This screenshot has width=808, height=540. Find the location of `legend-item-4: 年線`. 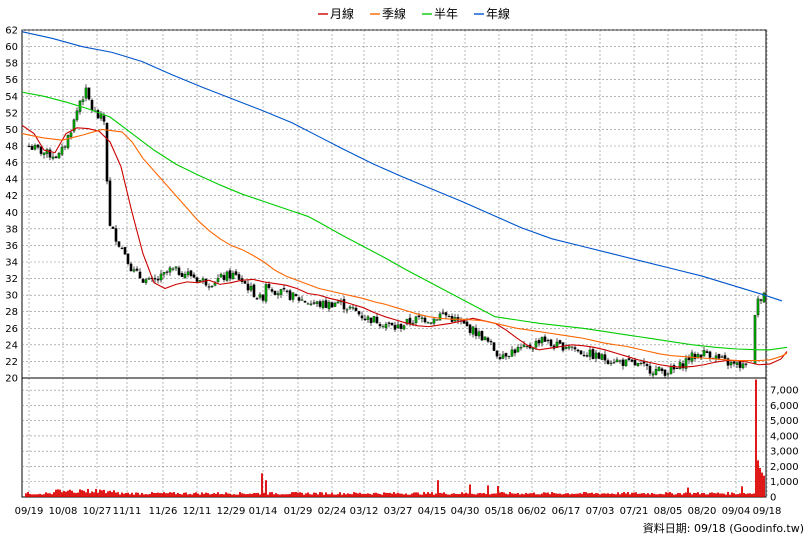

legend-item-4: 年線 is located at coordinates (492, 13).